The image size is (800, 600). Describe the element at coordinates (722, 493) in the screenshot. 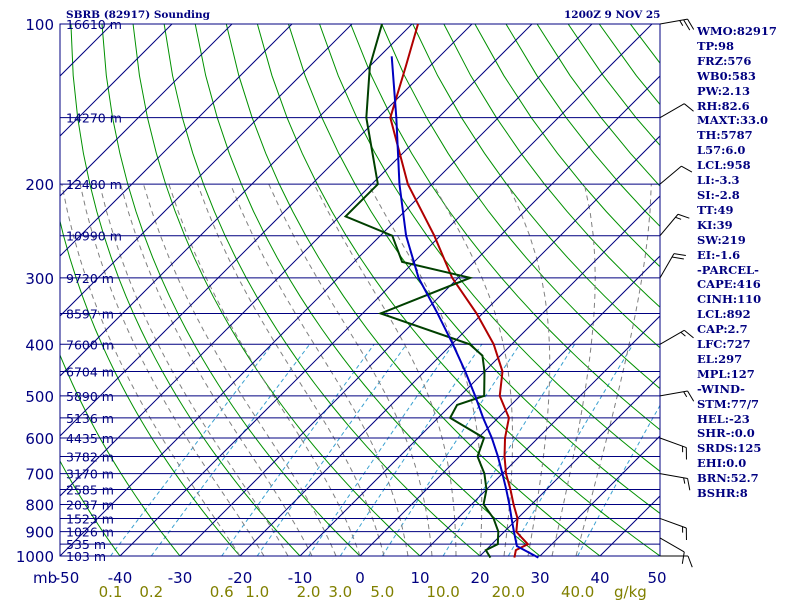

I see `stat-line: BSHR:8` at that location.